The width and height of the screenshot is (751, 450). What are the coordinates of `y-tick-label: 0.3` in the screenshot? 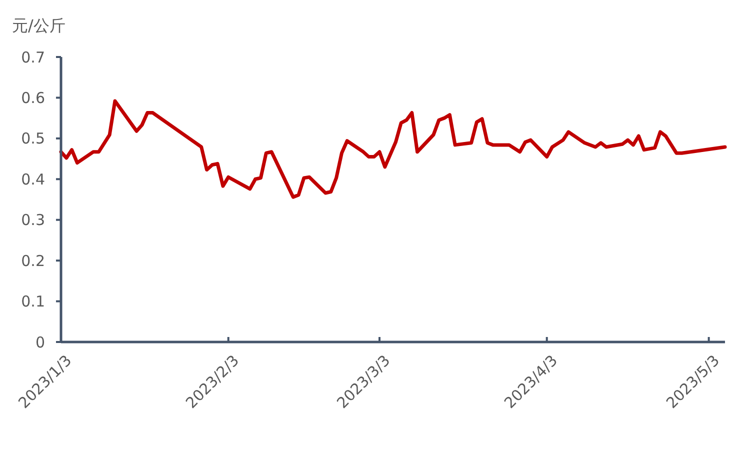 It's located at (33, 220).